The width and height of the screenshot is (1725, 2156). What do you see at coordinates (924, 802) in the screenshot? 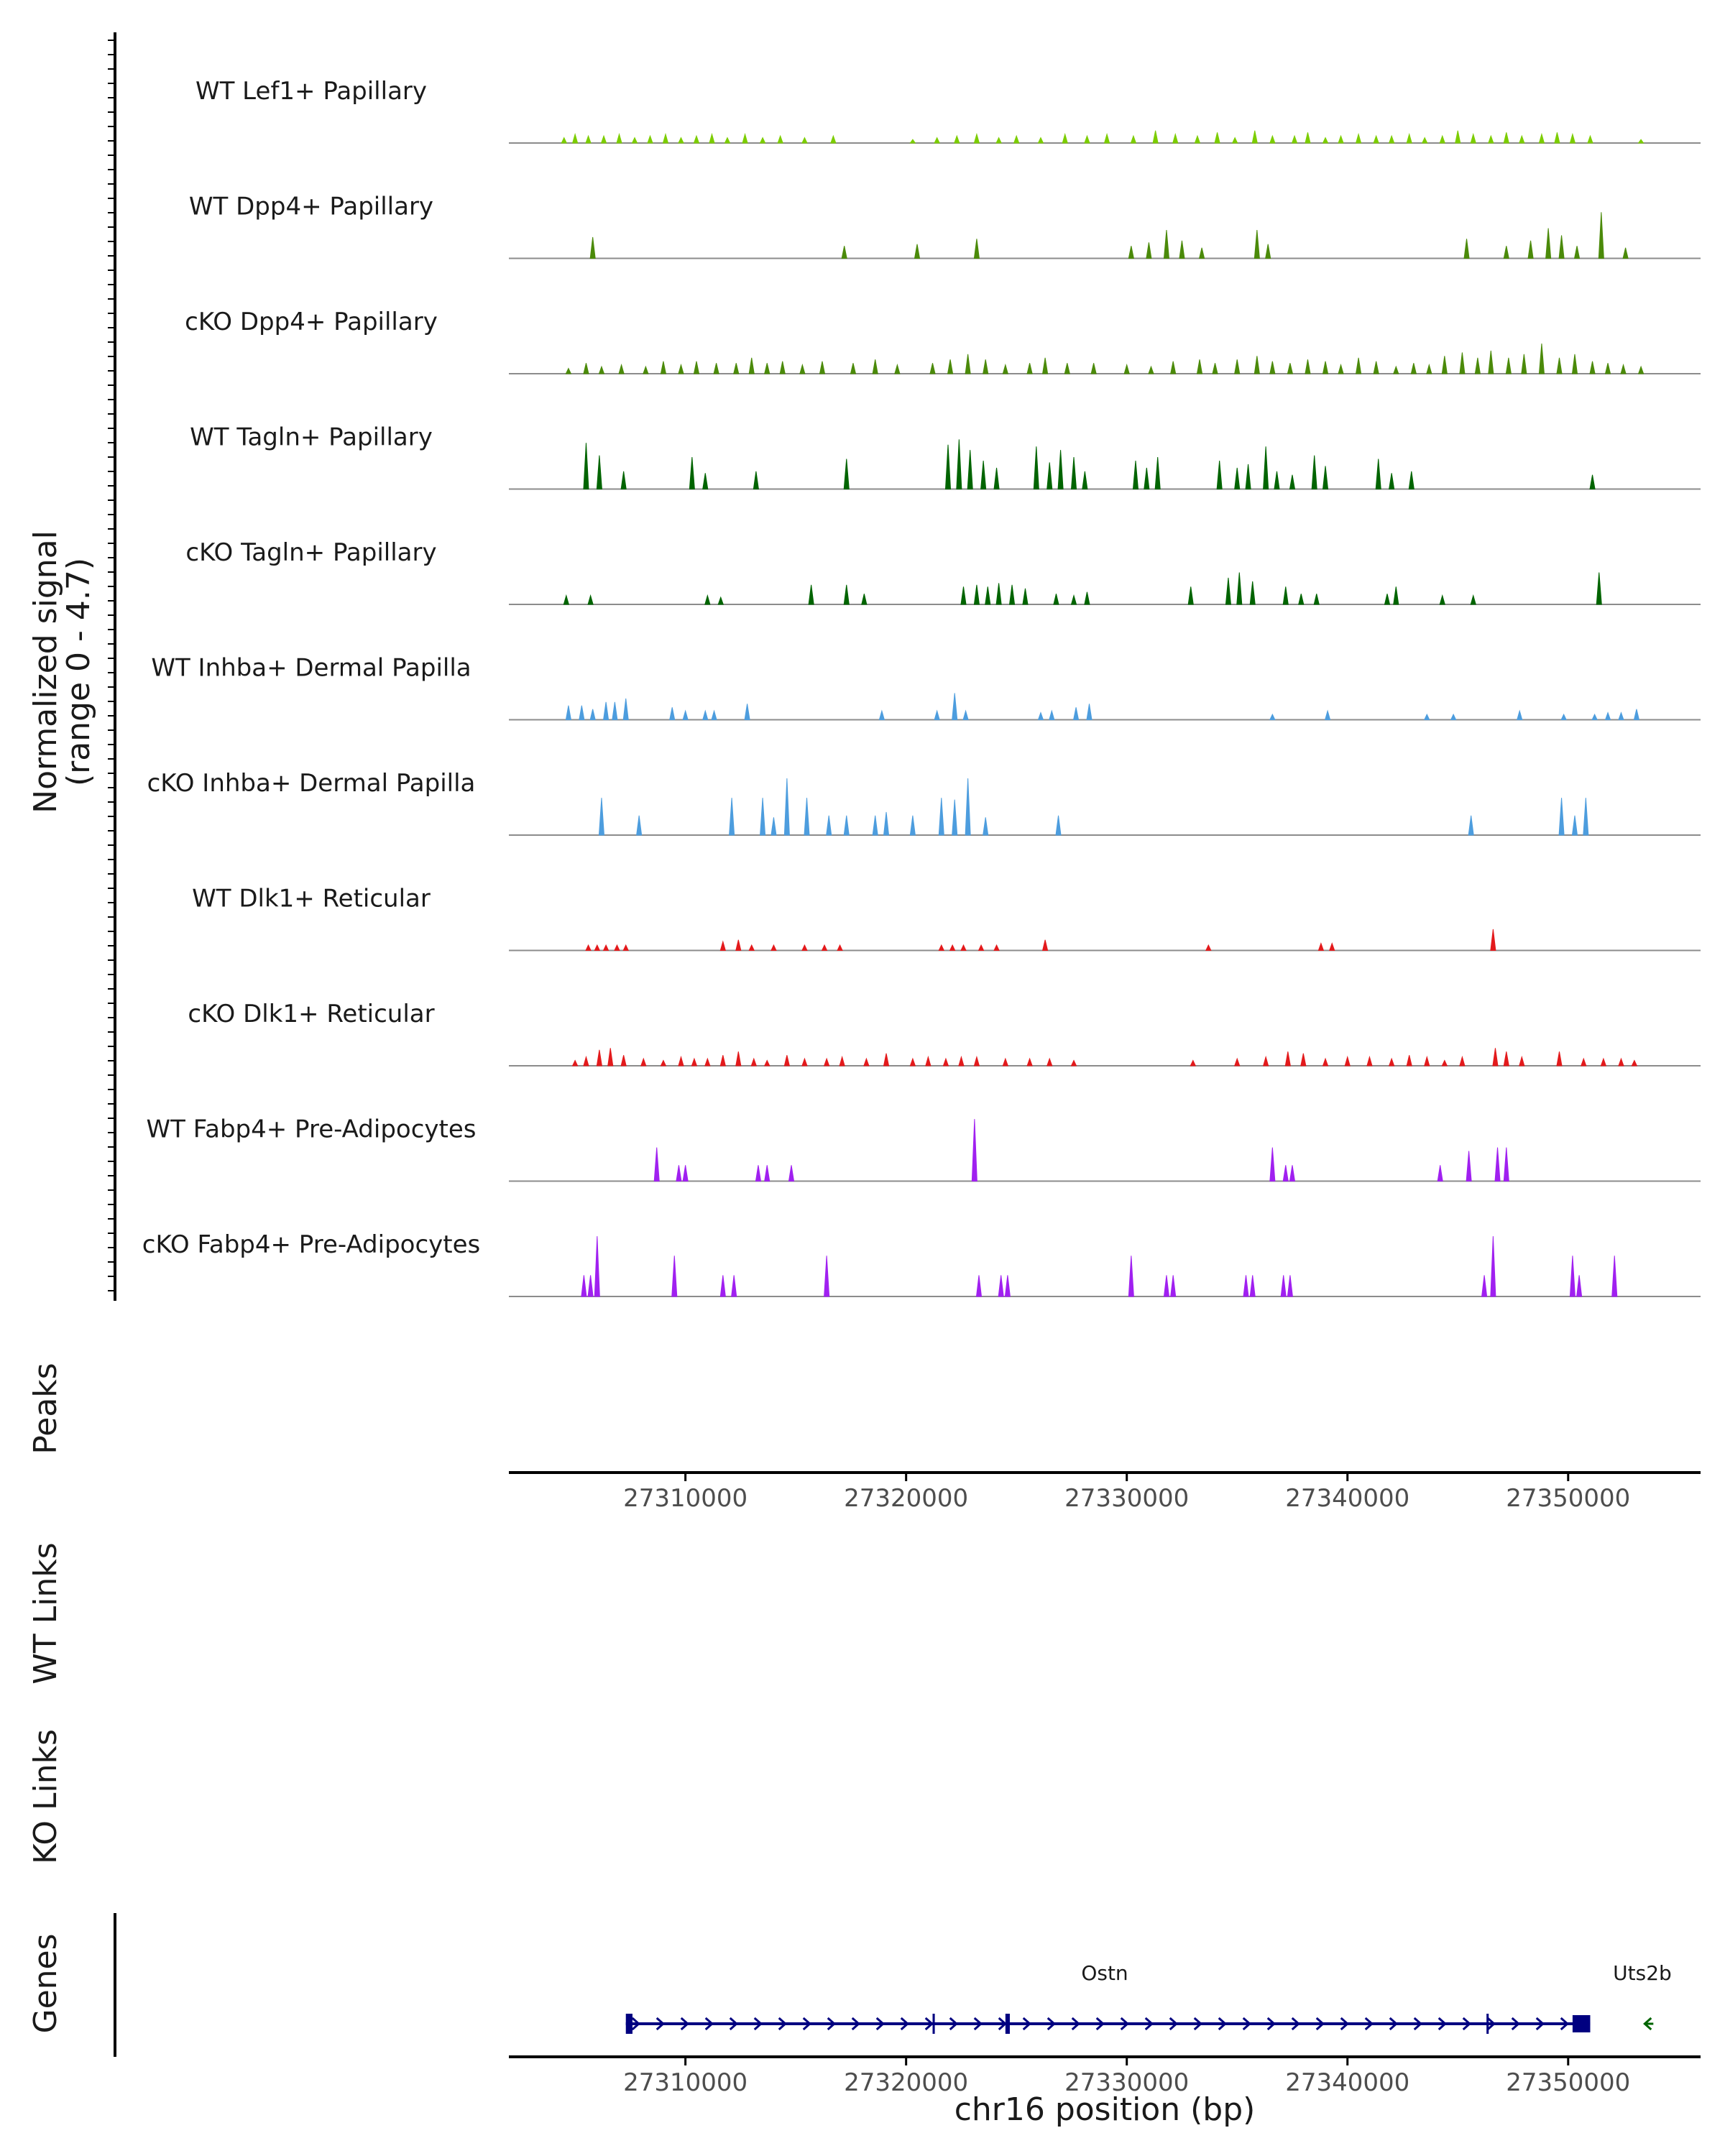
I see `track-cko-inhba-dermal-papilla: cKO Inhba+ Dermal Papilla` at bounding box center [924, 802].